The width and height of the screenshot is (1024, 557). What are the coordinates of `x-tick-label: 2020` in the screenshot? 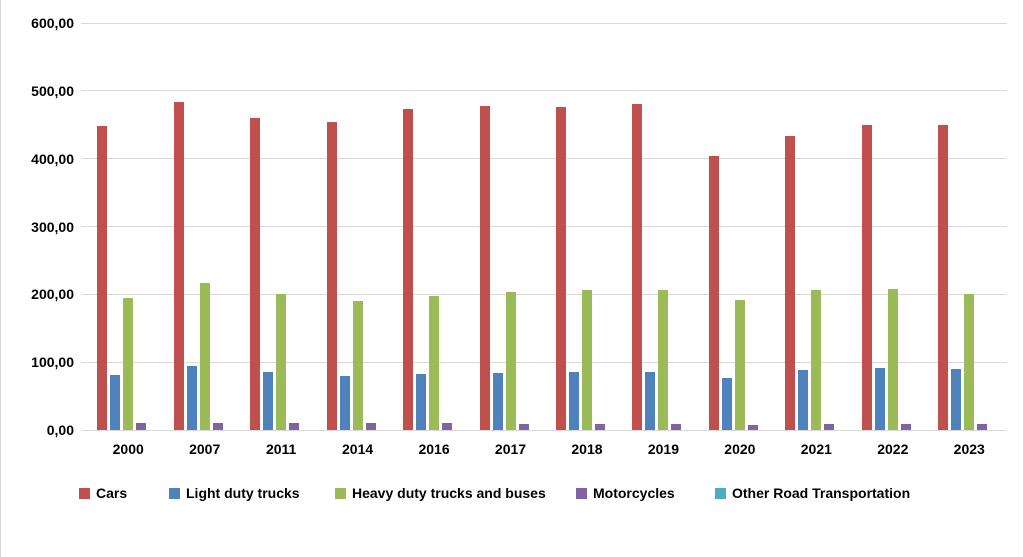 It's located at (740, 449).